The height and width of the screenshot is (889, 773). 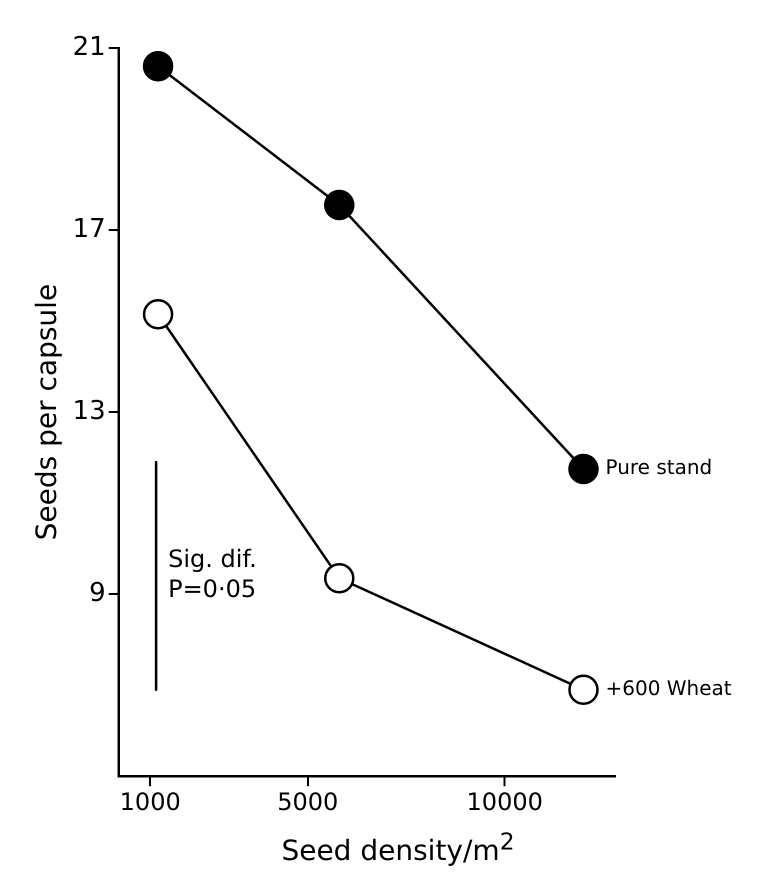 What do you see at coordinates (89, 229) in the screenshot?
I see `y-tick-label: 17` at bounding box center [89, 229].